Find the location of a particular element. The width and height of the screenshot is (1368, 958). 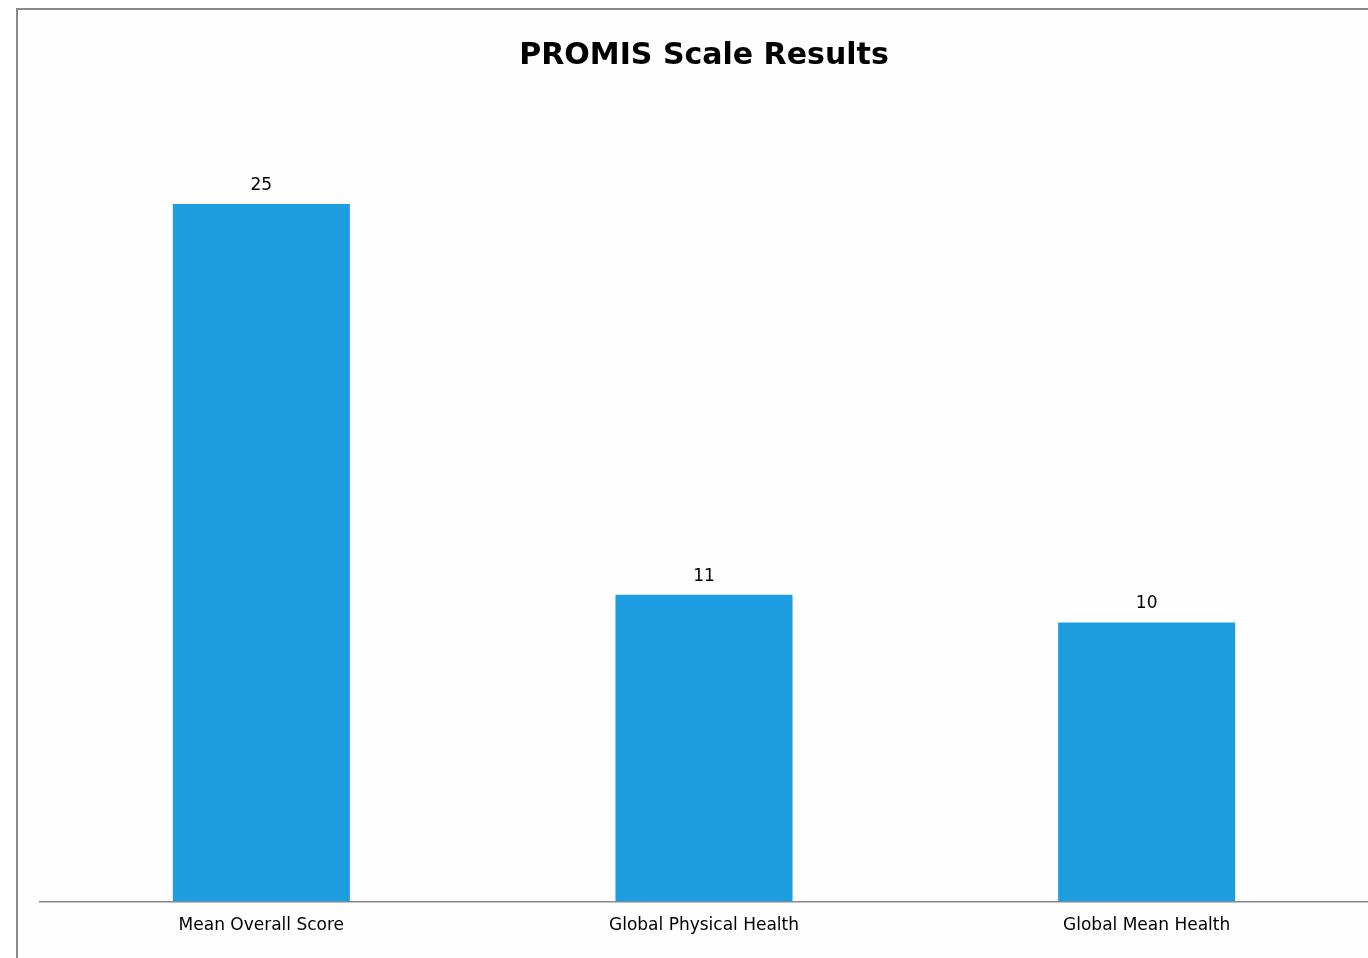

data-label: 11 is located at coordinates (704, 574).